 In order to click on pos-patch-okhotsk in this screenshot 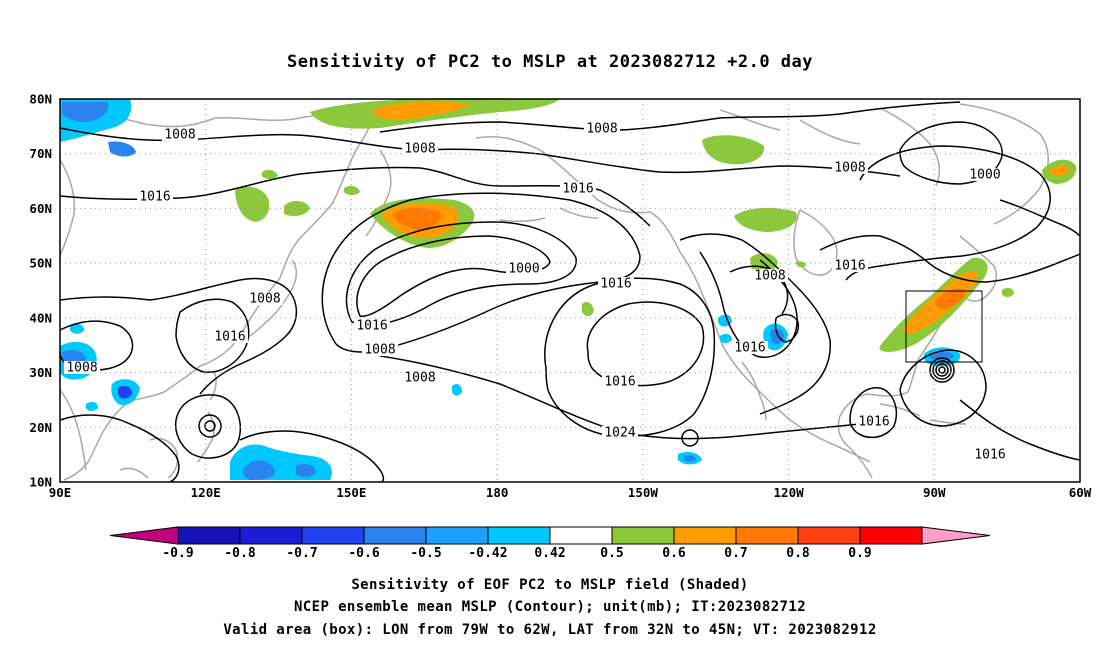, I will do `click(297, 208)`.